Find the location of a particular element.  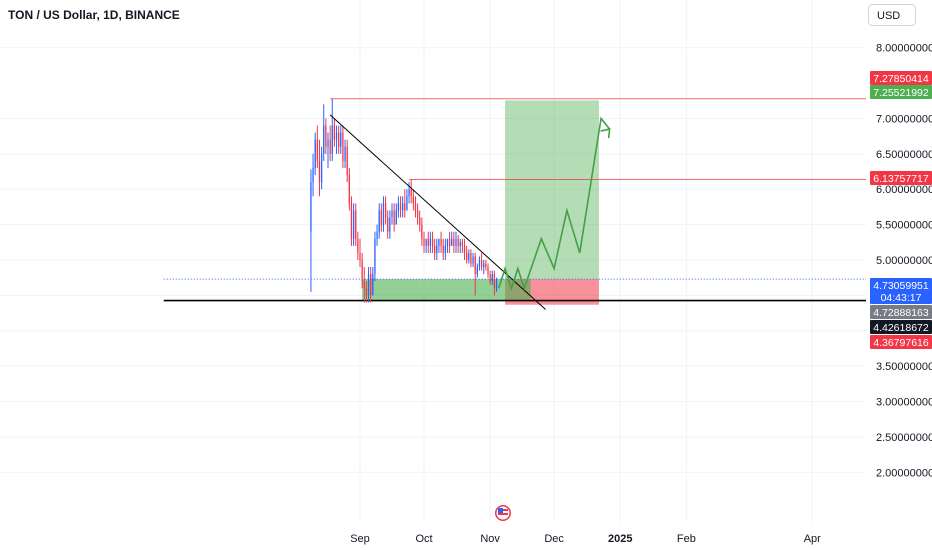

price-label-text: 4.72888163 is located at coordinates (901, 313).